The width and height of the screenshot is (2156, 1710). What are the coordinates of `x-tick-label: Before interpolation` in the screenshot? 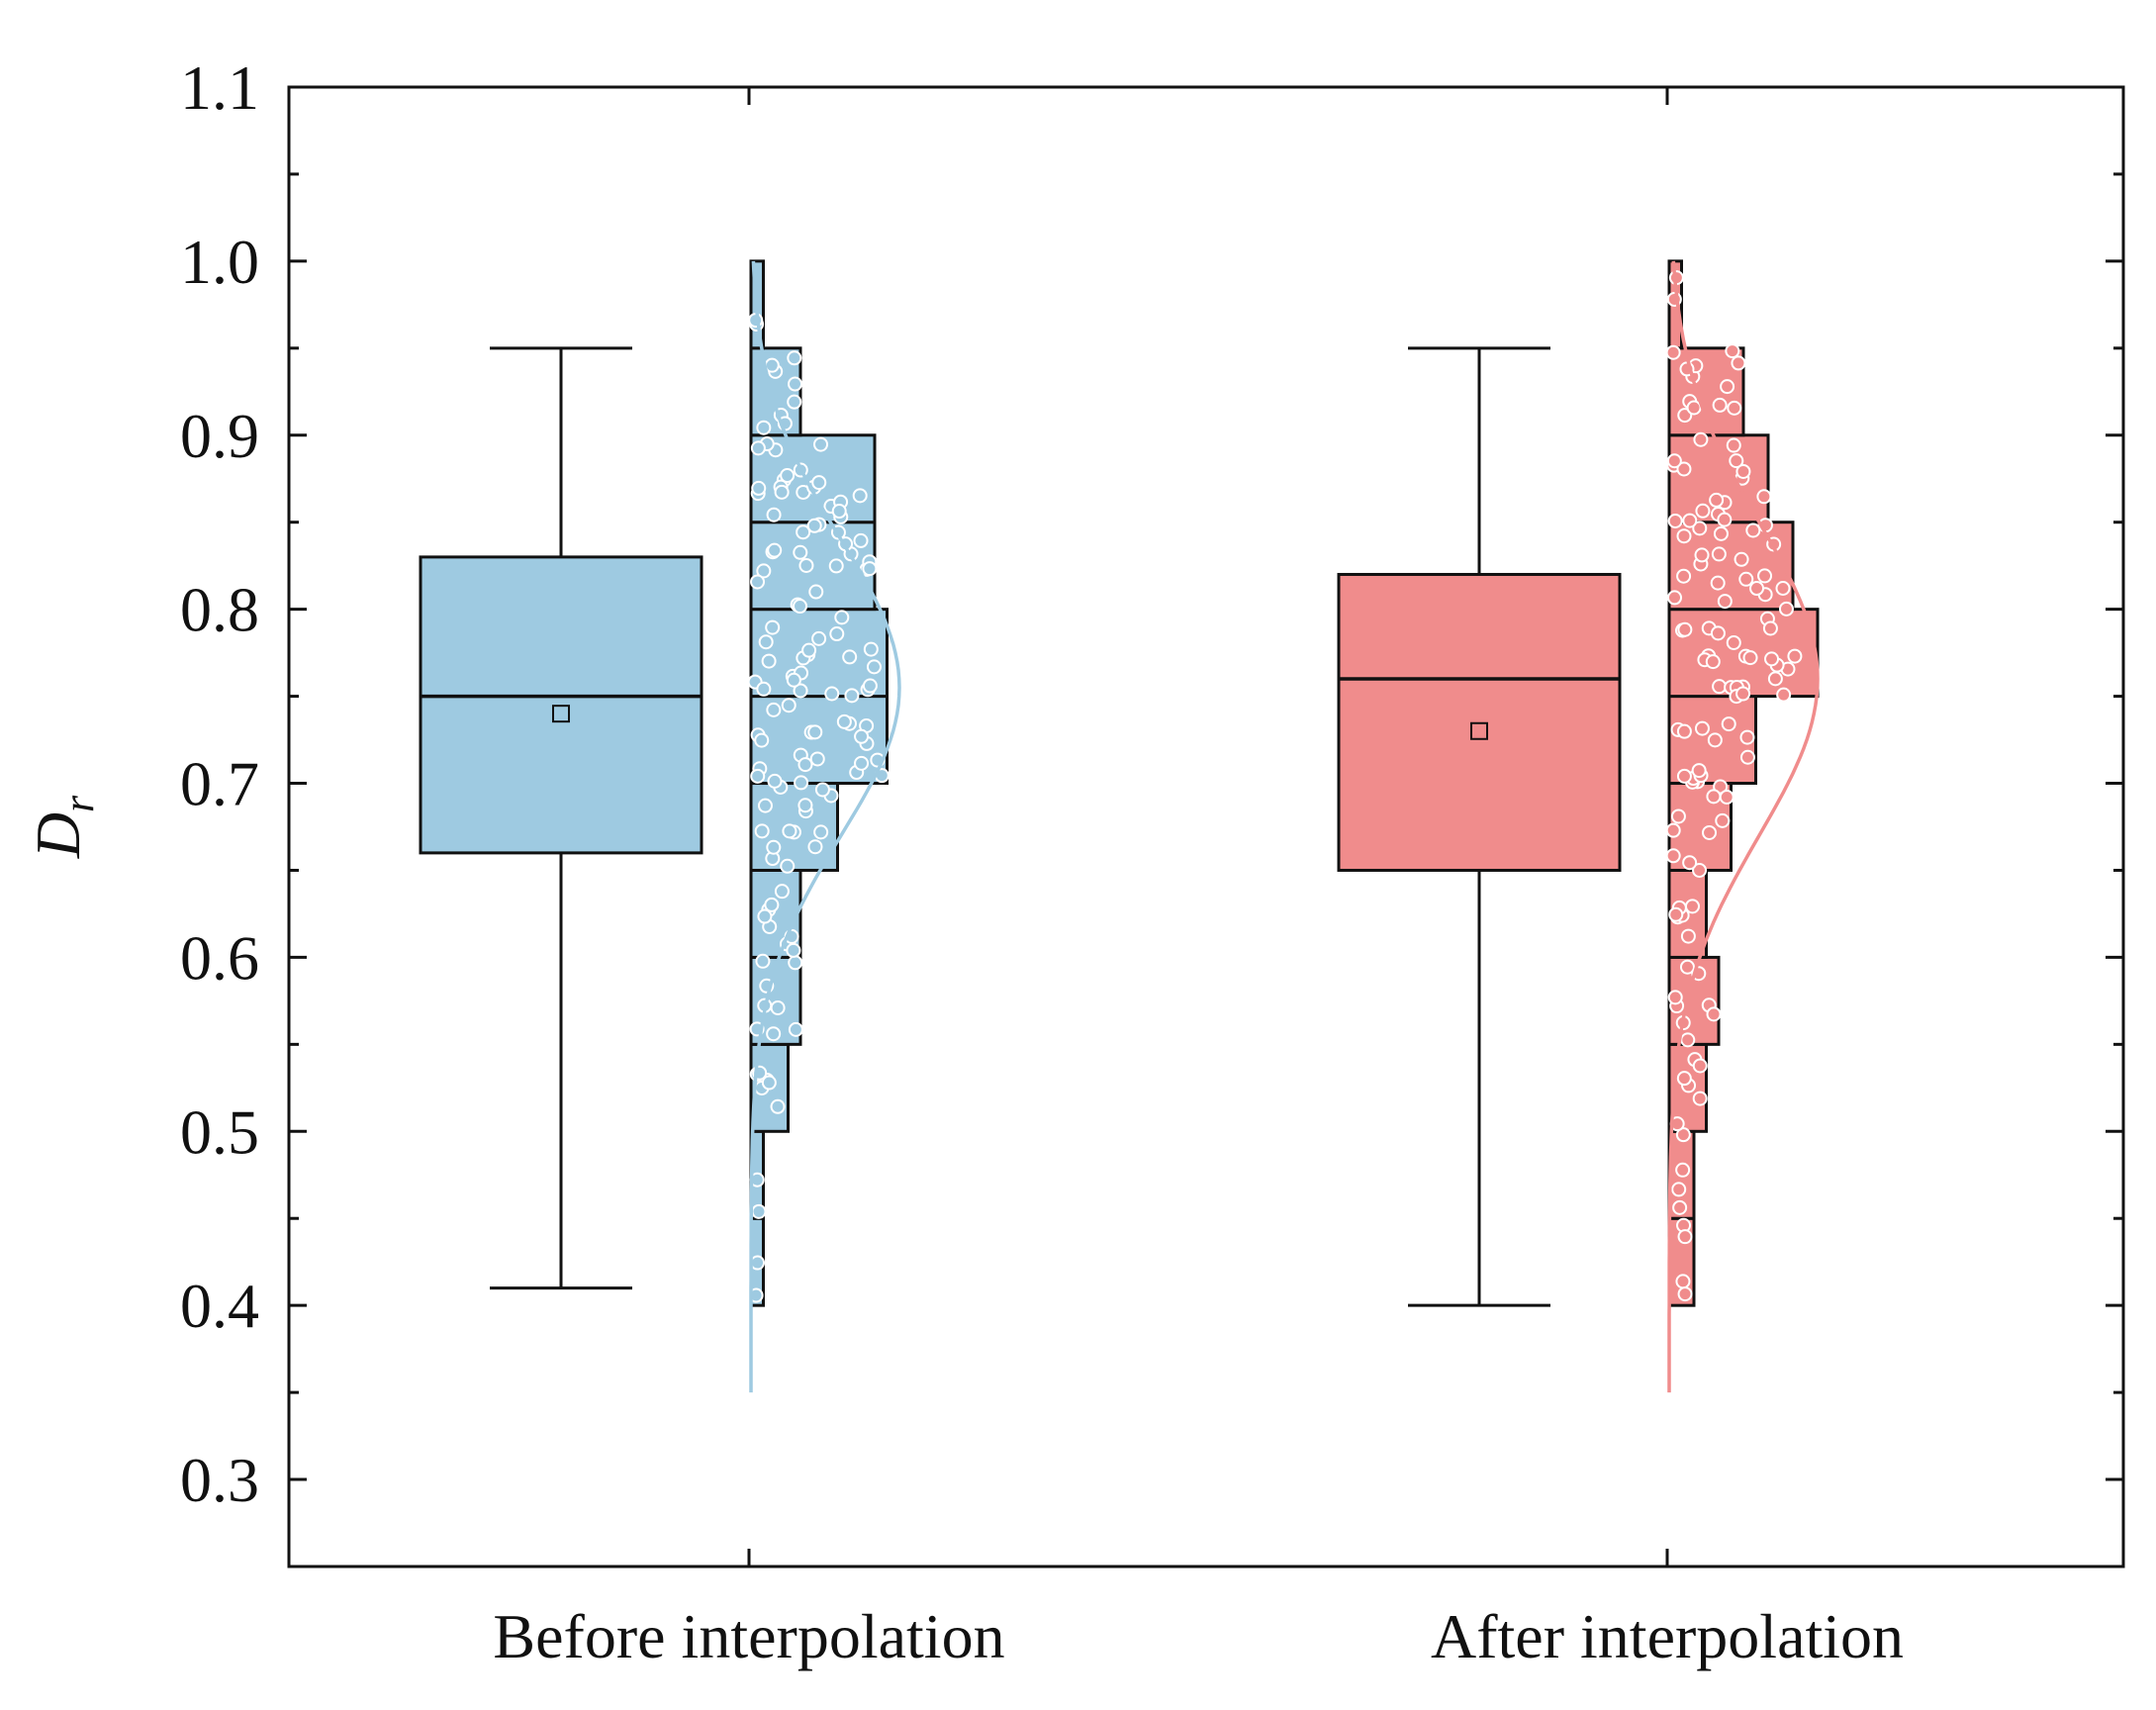 It's located at (748, 1636).